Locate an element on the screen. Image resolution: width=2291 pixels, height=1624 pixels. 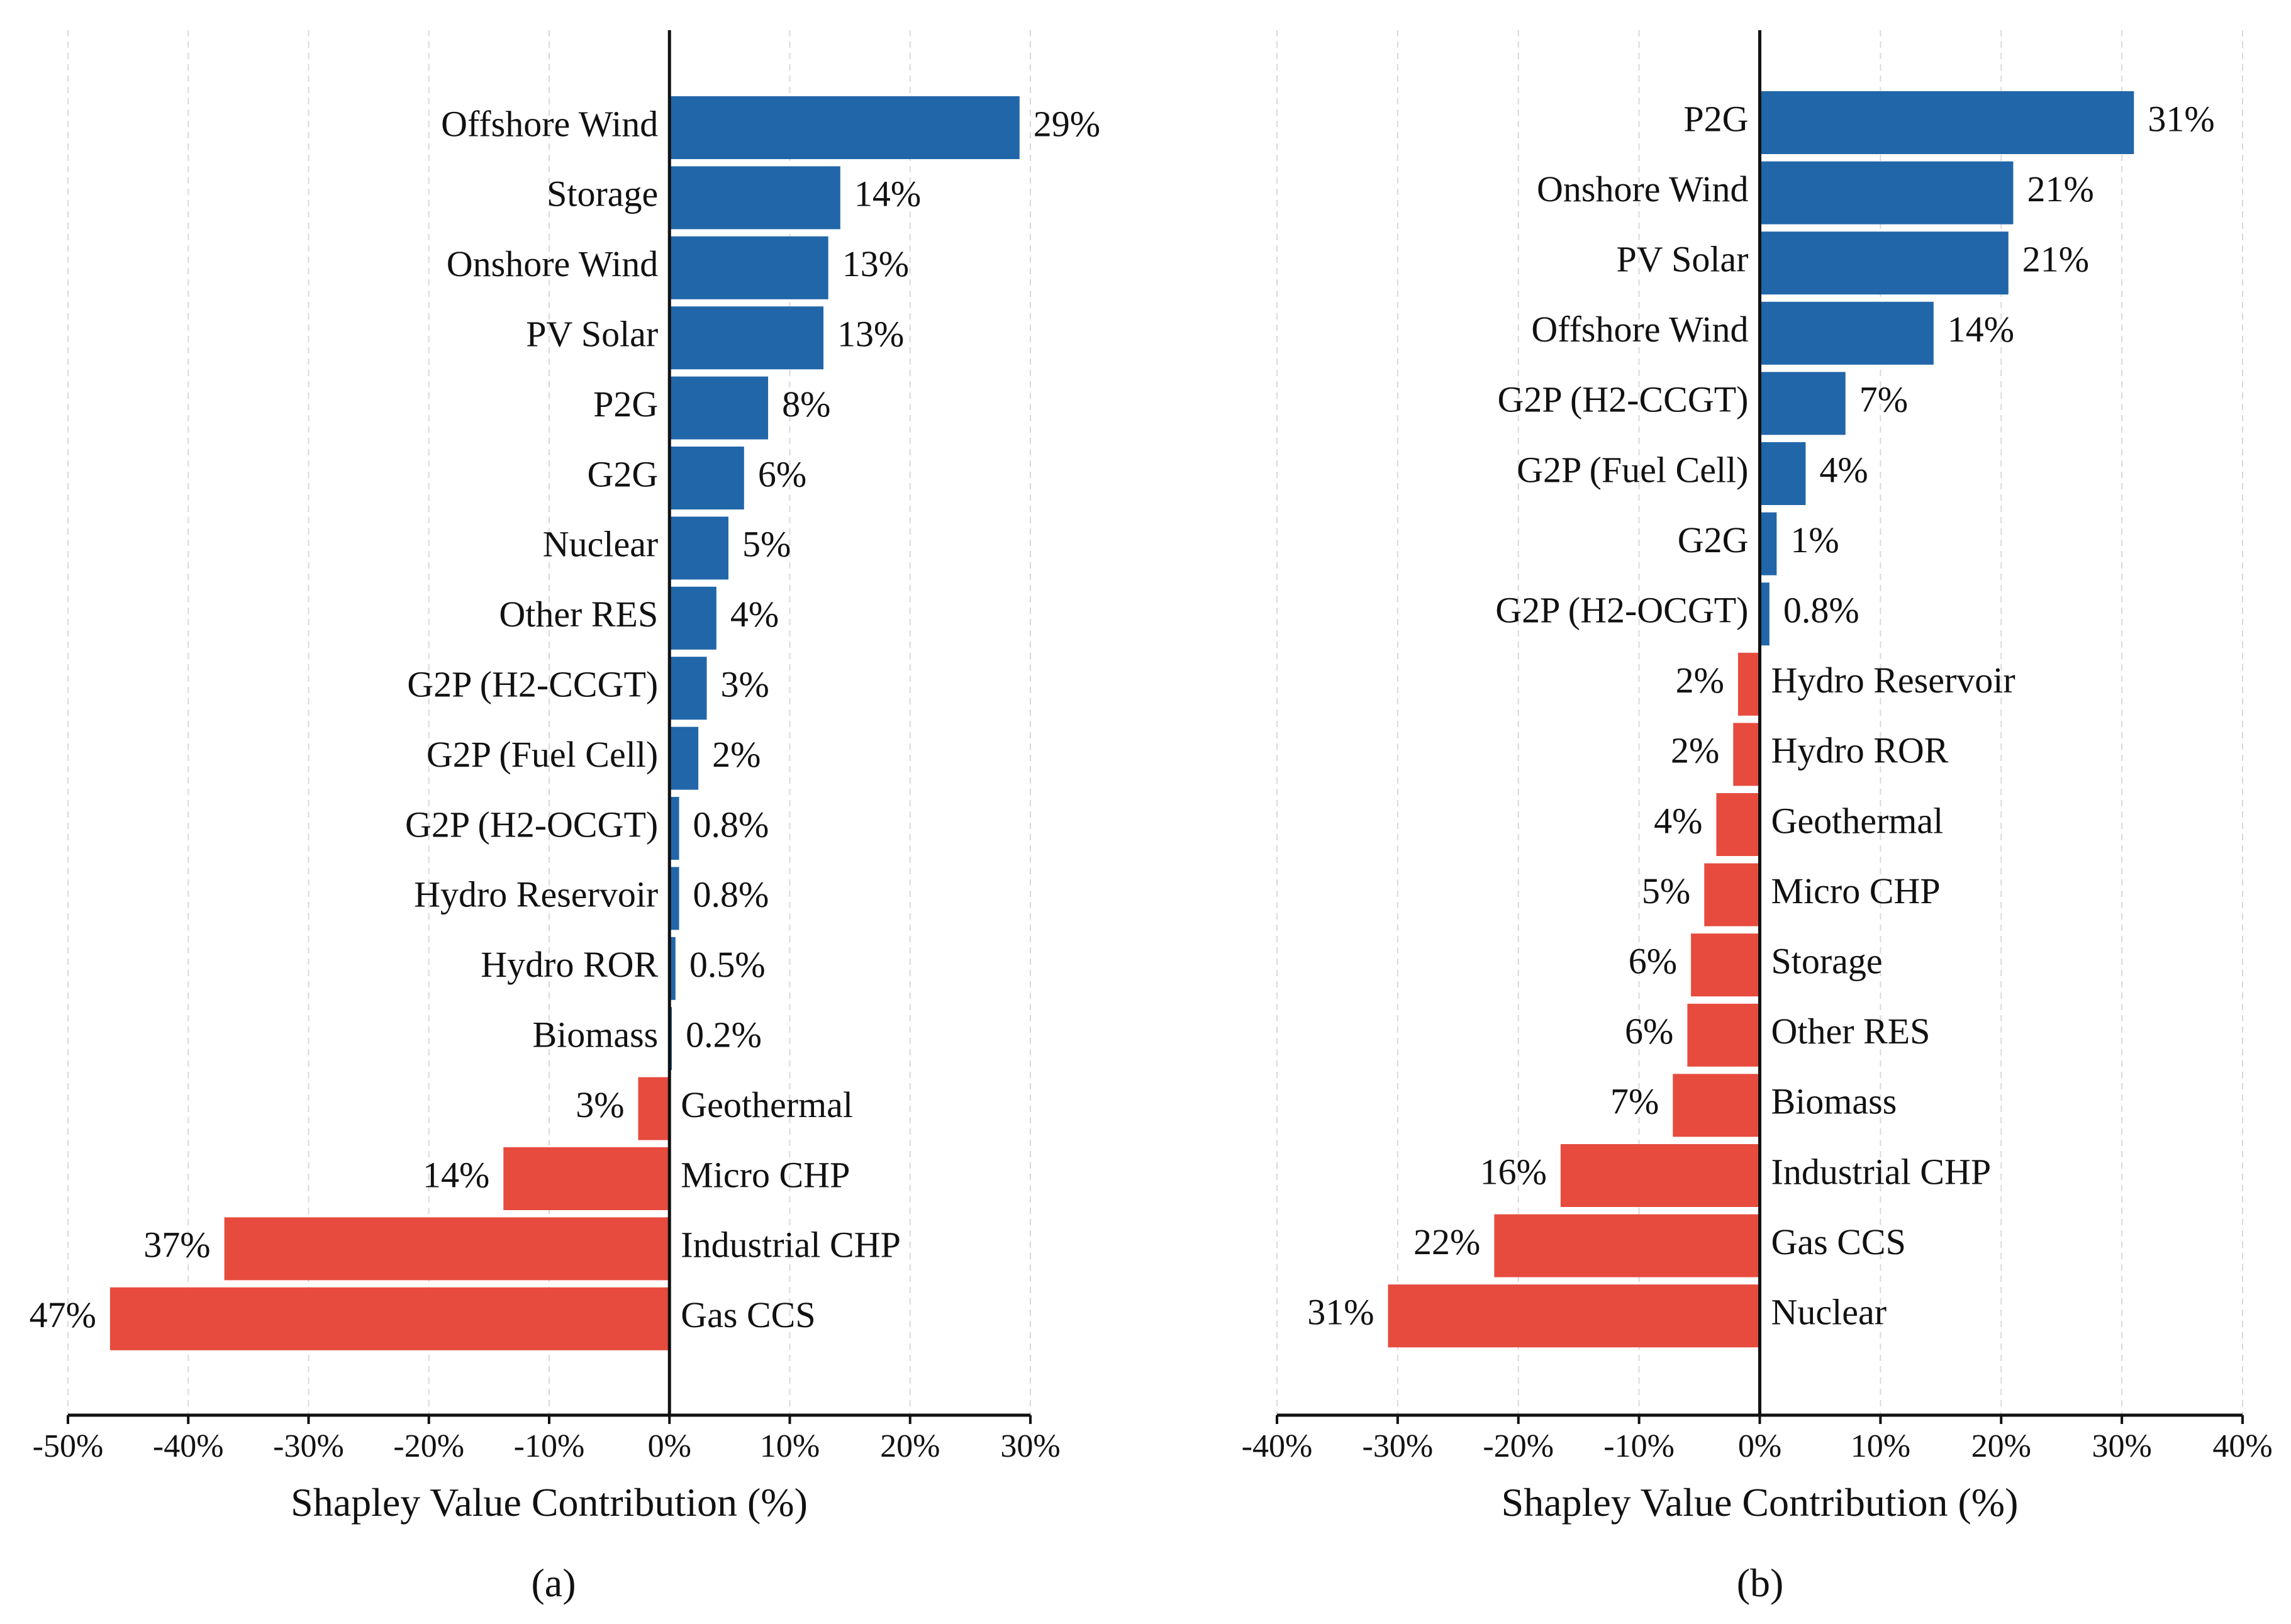
x-tick-label: -50% is located at coordinates (68, 1446).